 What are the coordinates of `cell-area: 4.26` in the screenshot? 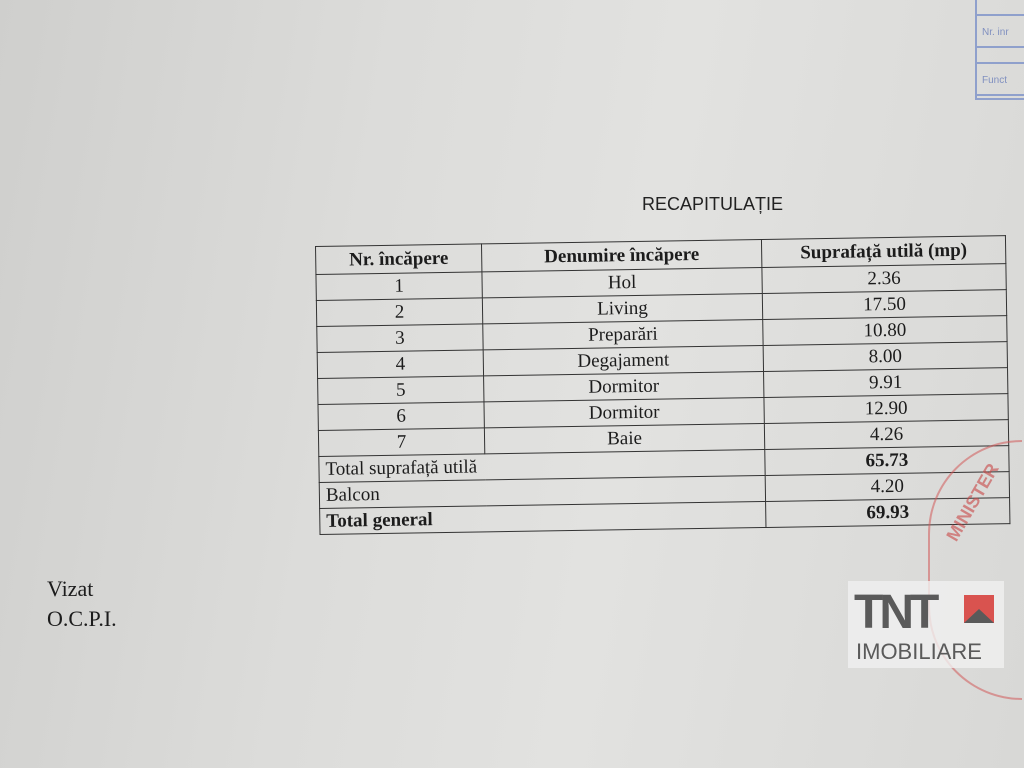 It's located at (886, 434).